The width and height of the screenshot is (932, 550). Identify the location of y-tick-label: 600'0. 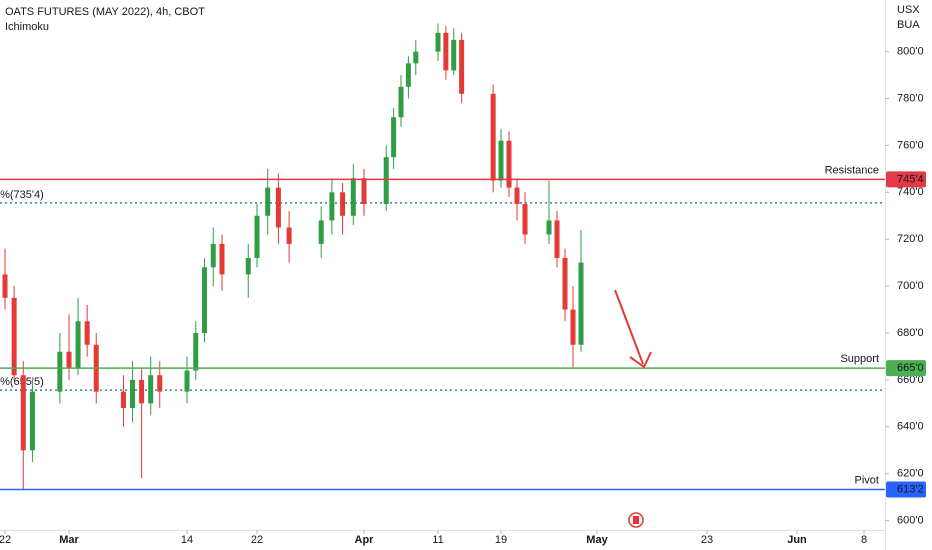
(910, 521).